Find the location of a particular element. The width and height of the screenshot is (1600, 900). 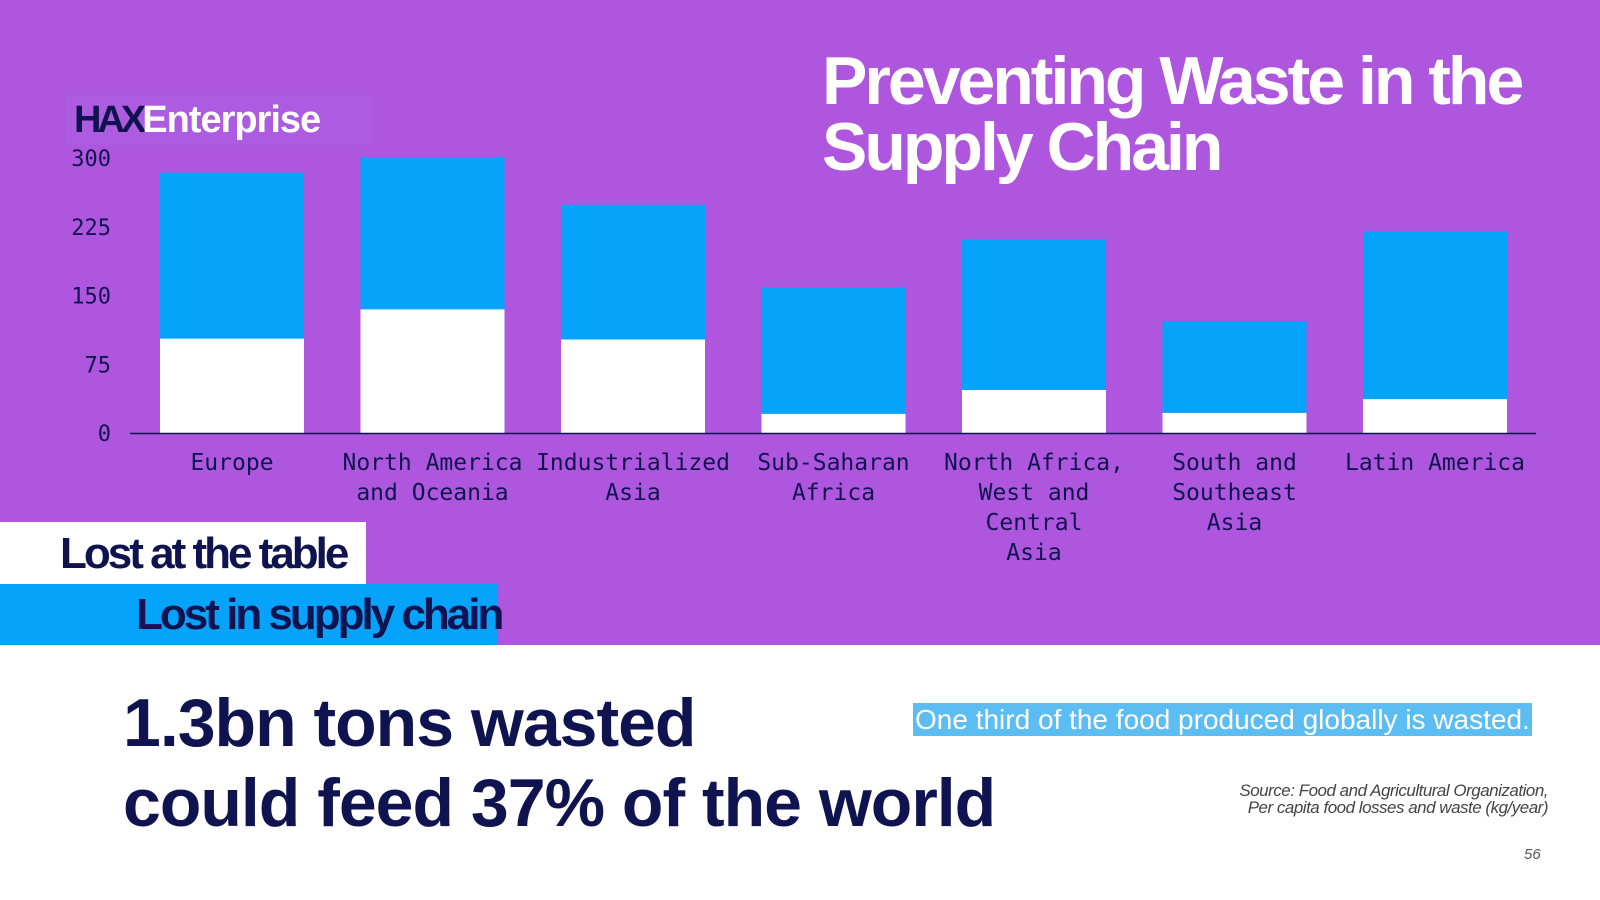

title-line-2: Supply Chain is located at coordinates (1022, 147).